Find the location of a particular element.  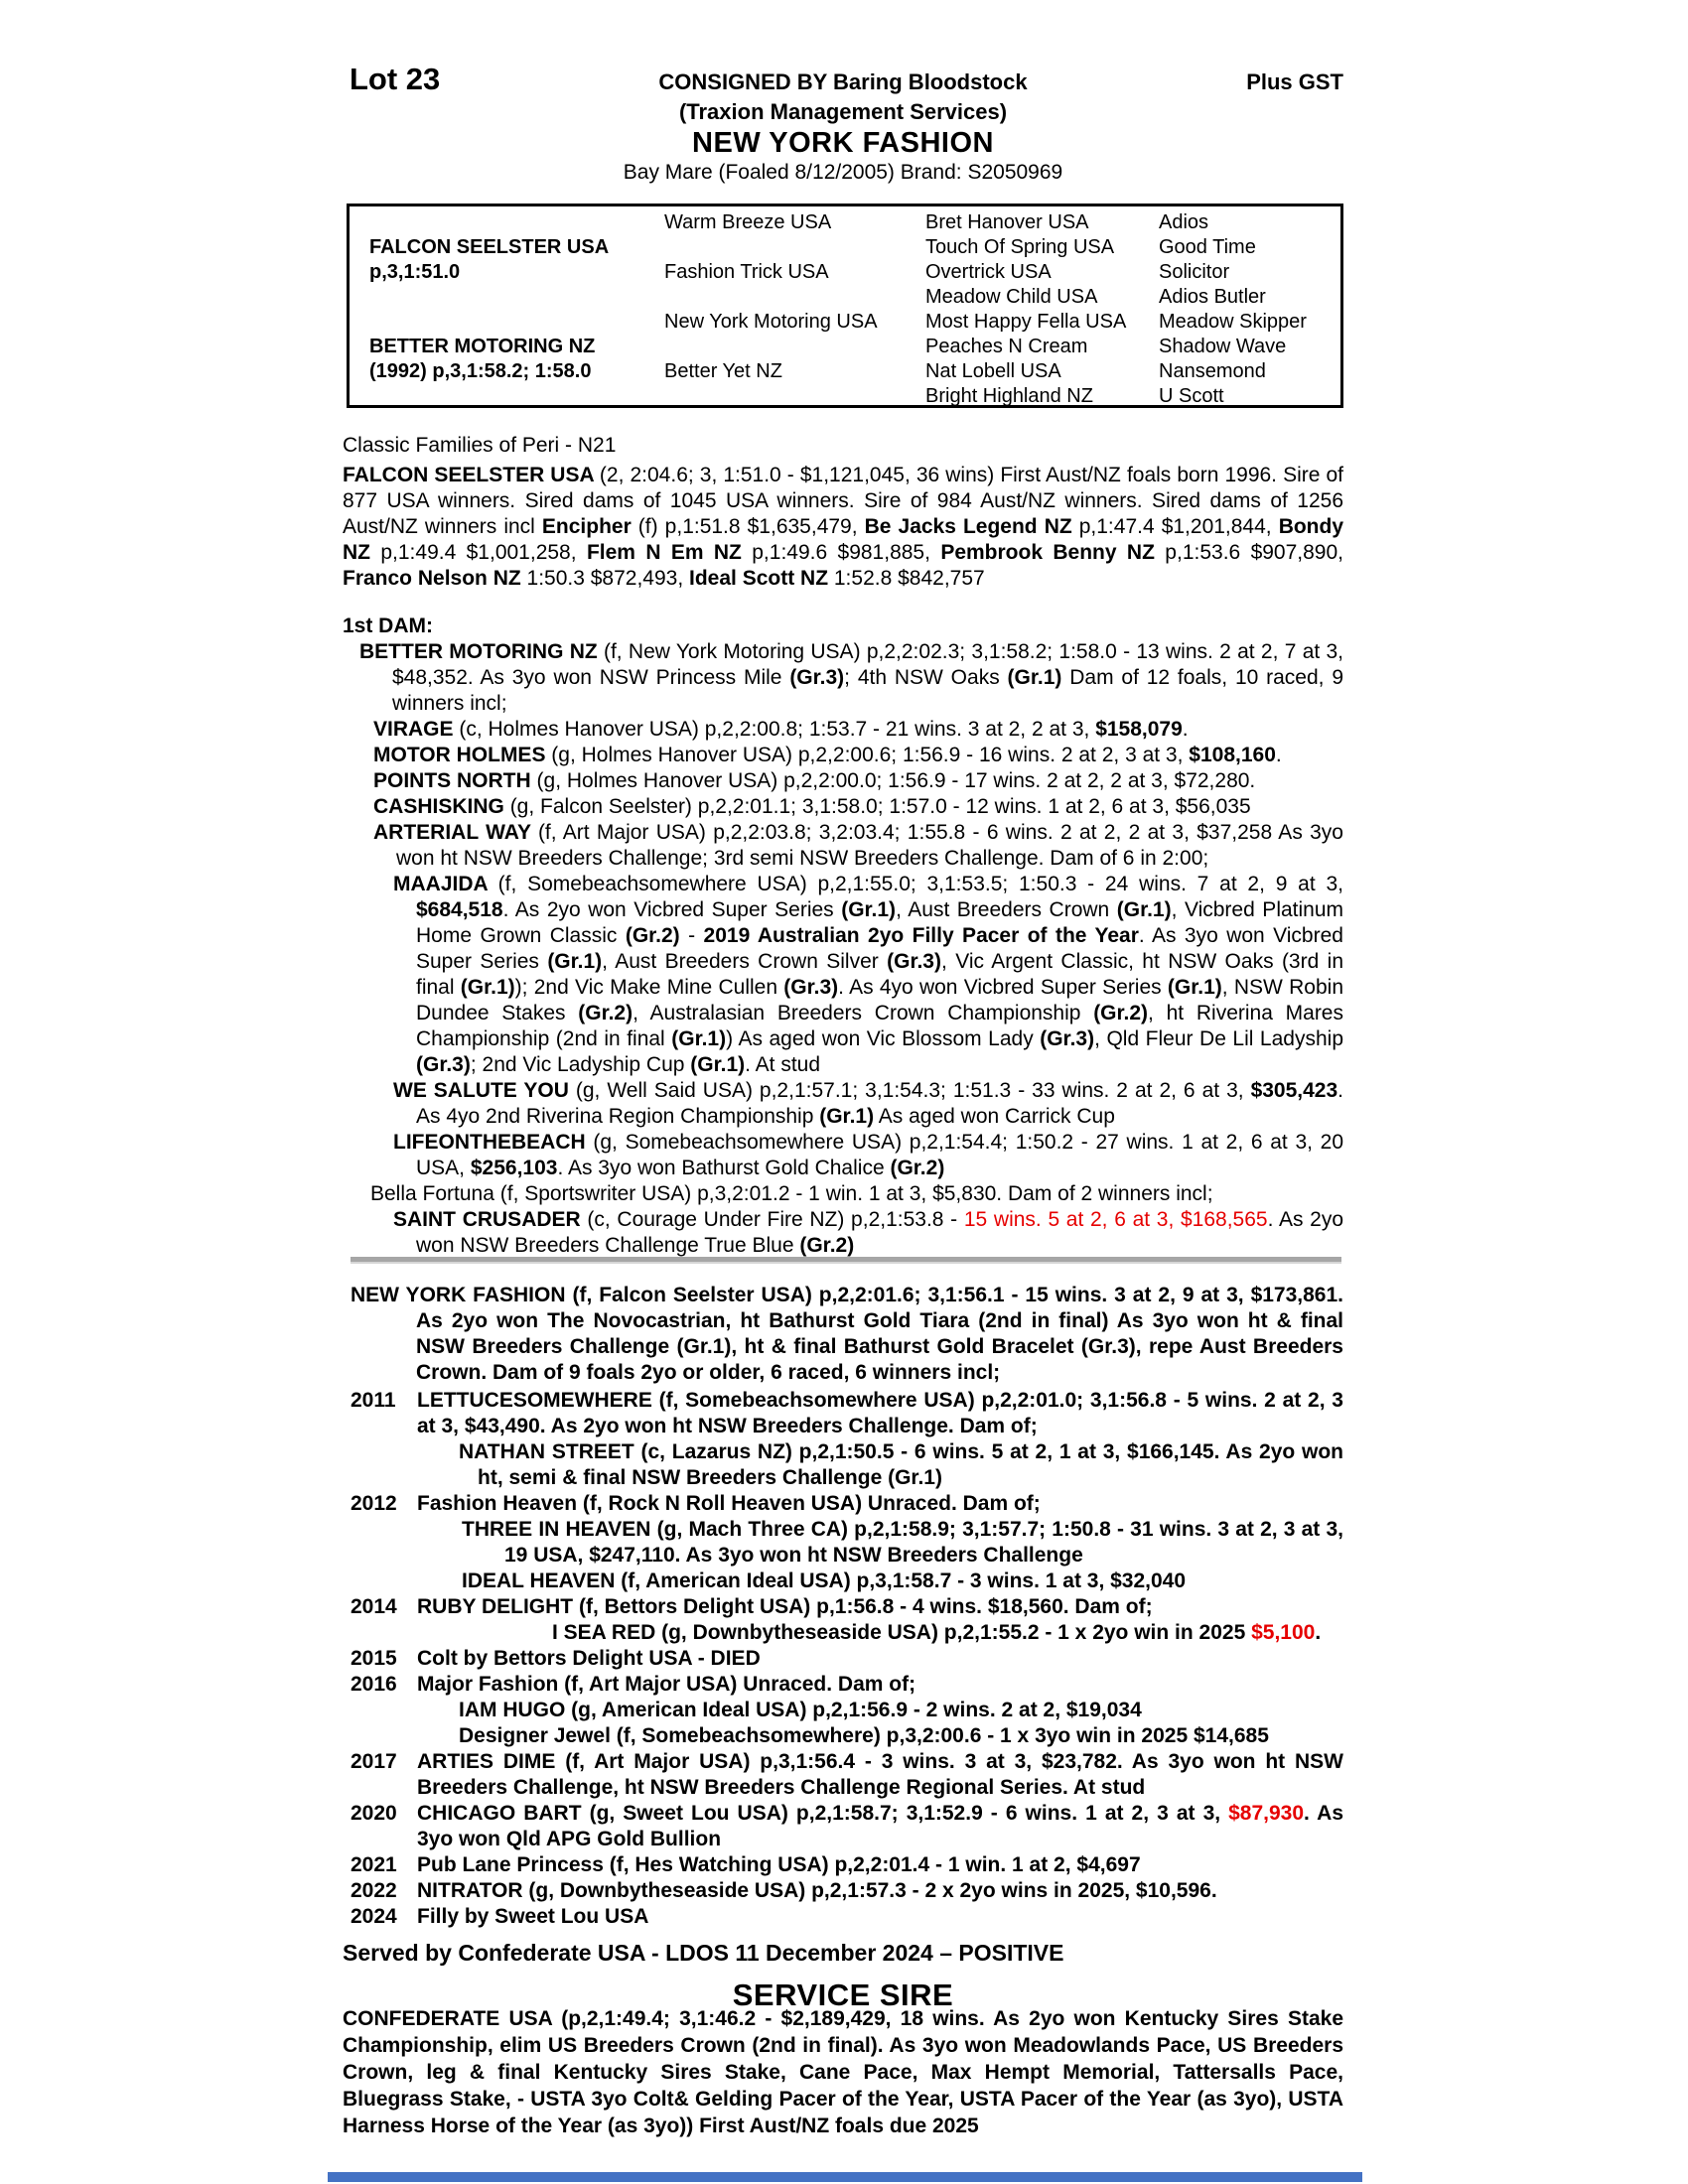

foal-year: 2022 is located at coordinates (374, 1890).